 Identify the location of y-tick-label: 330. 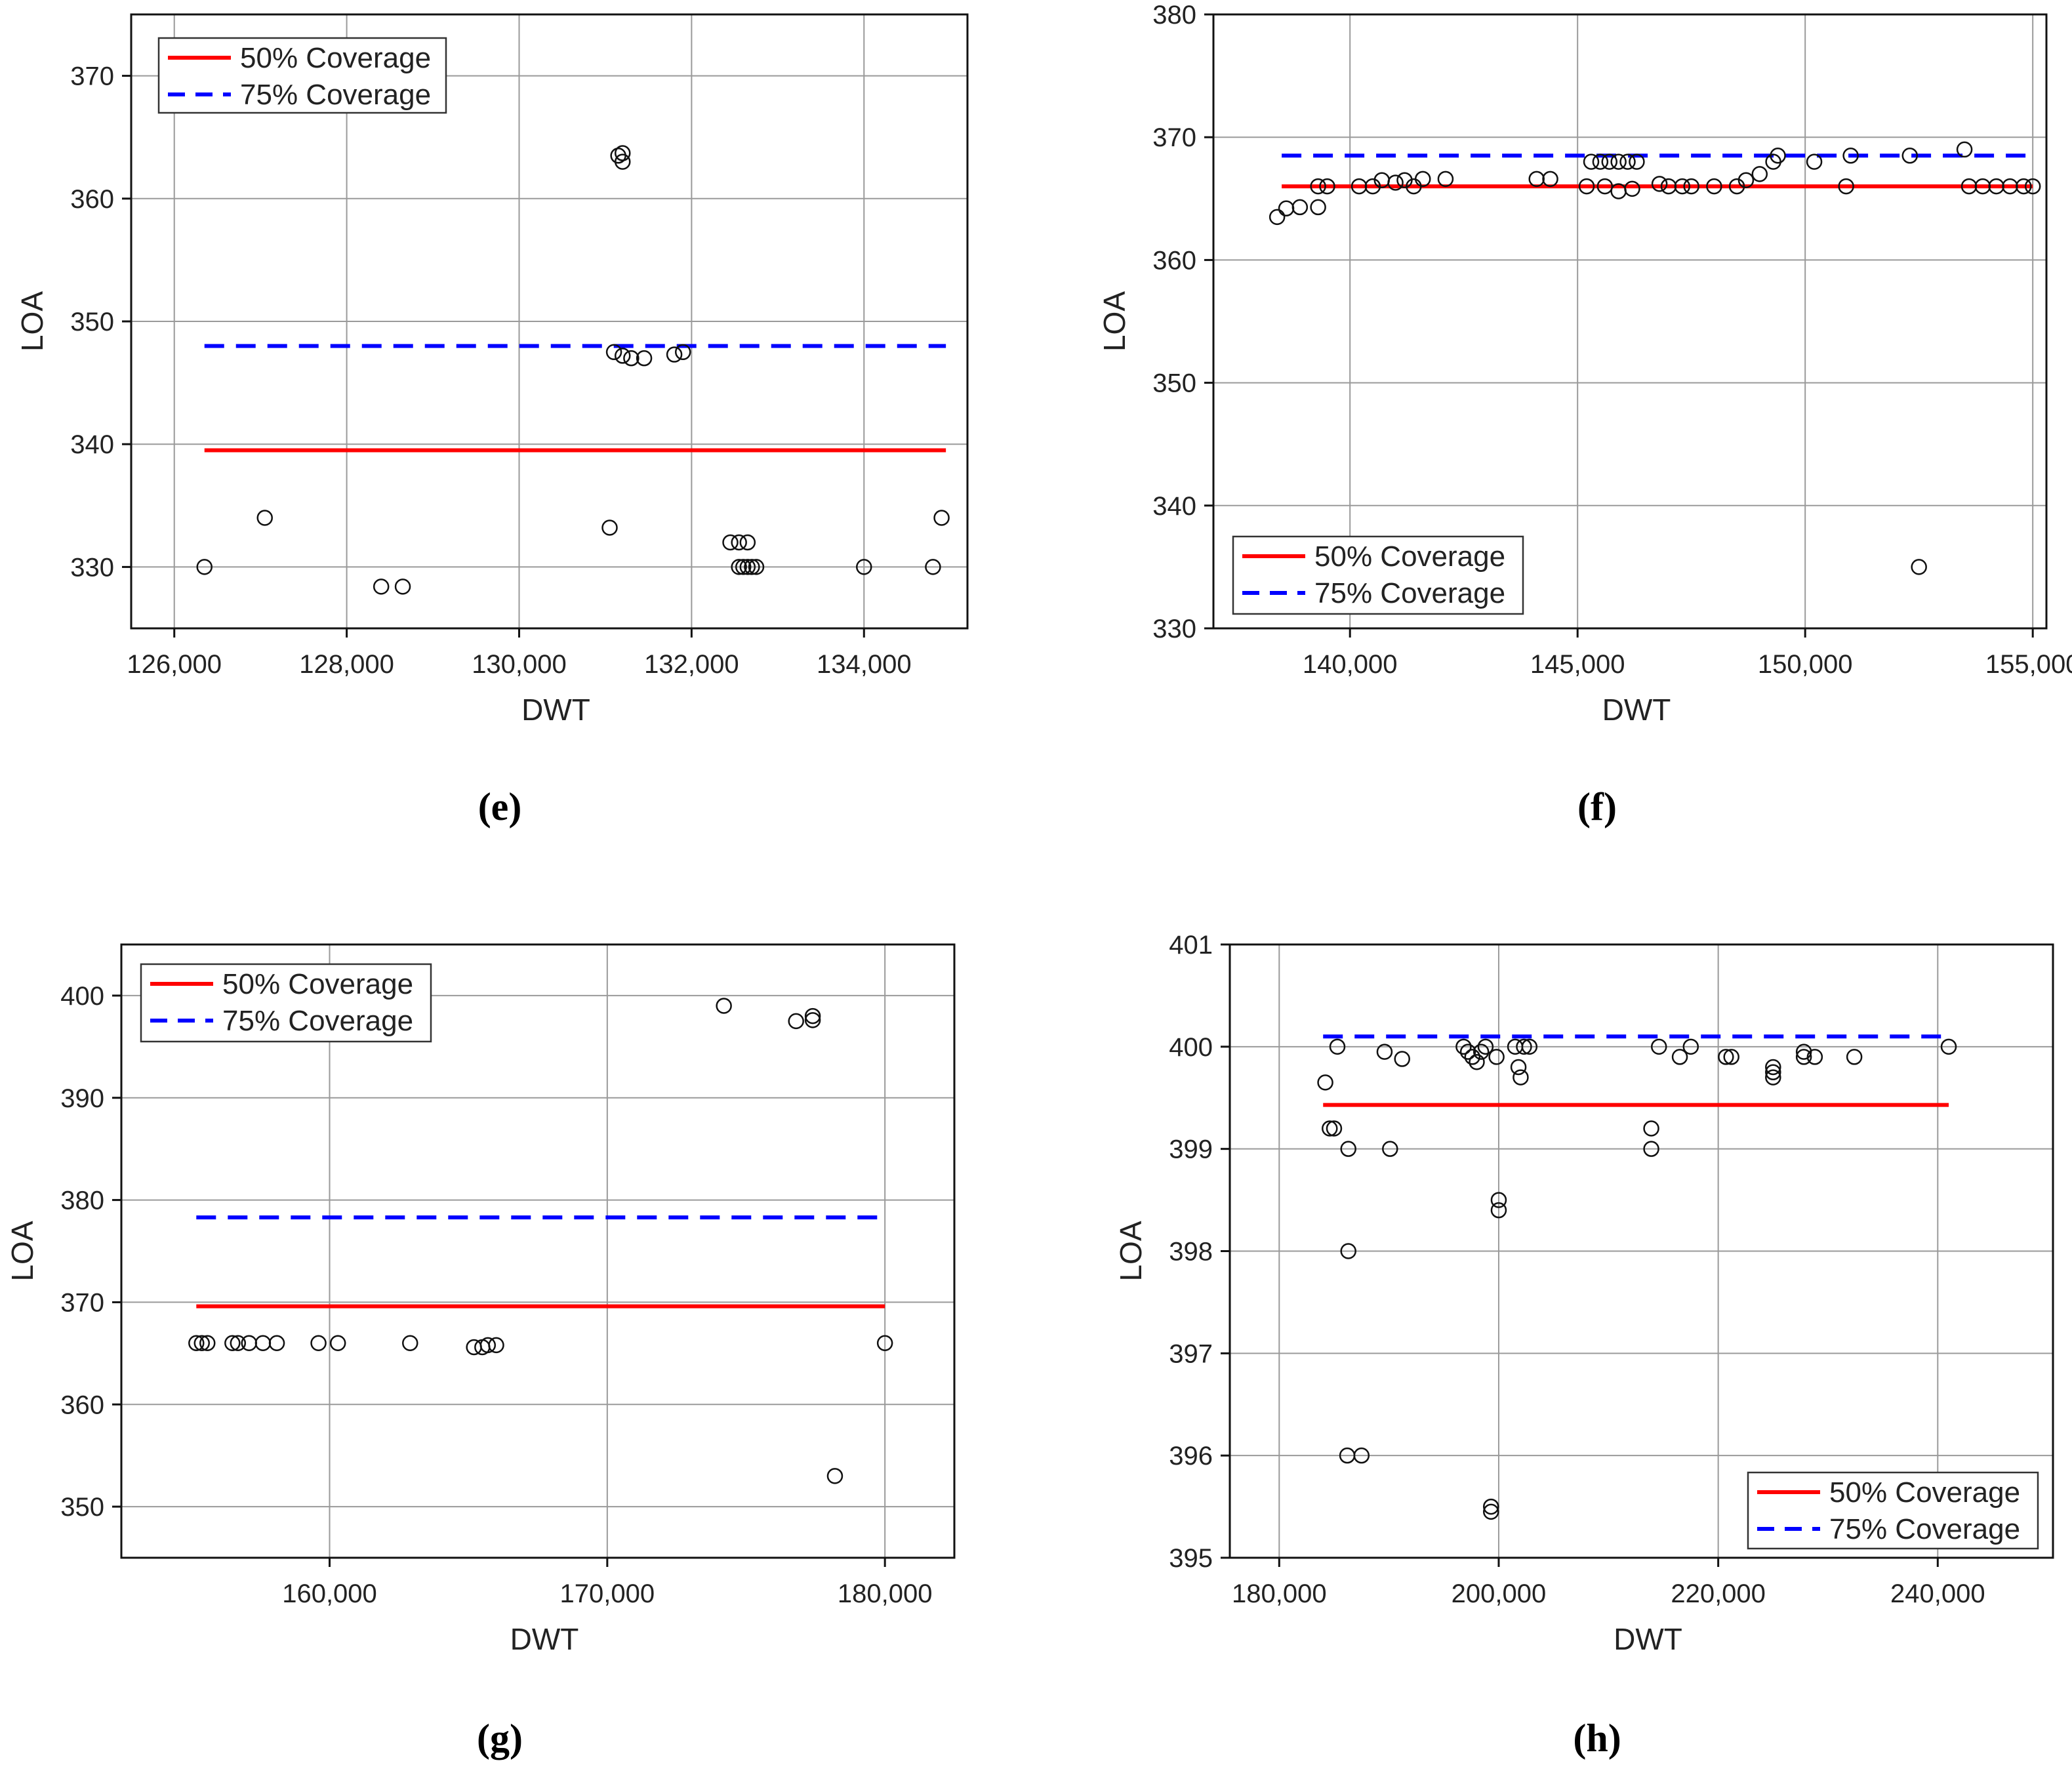
(92, 567).